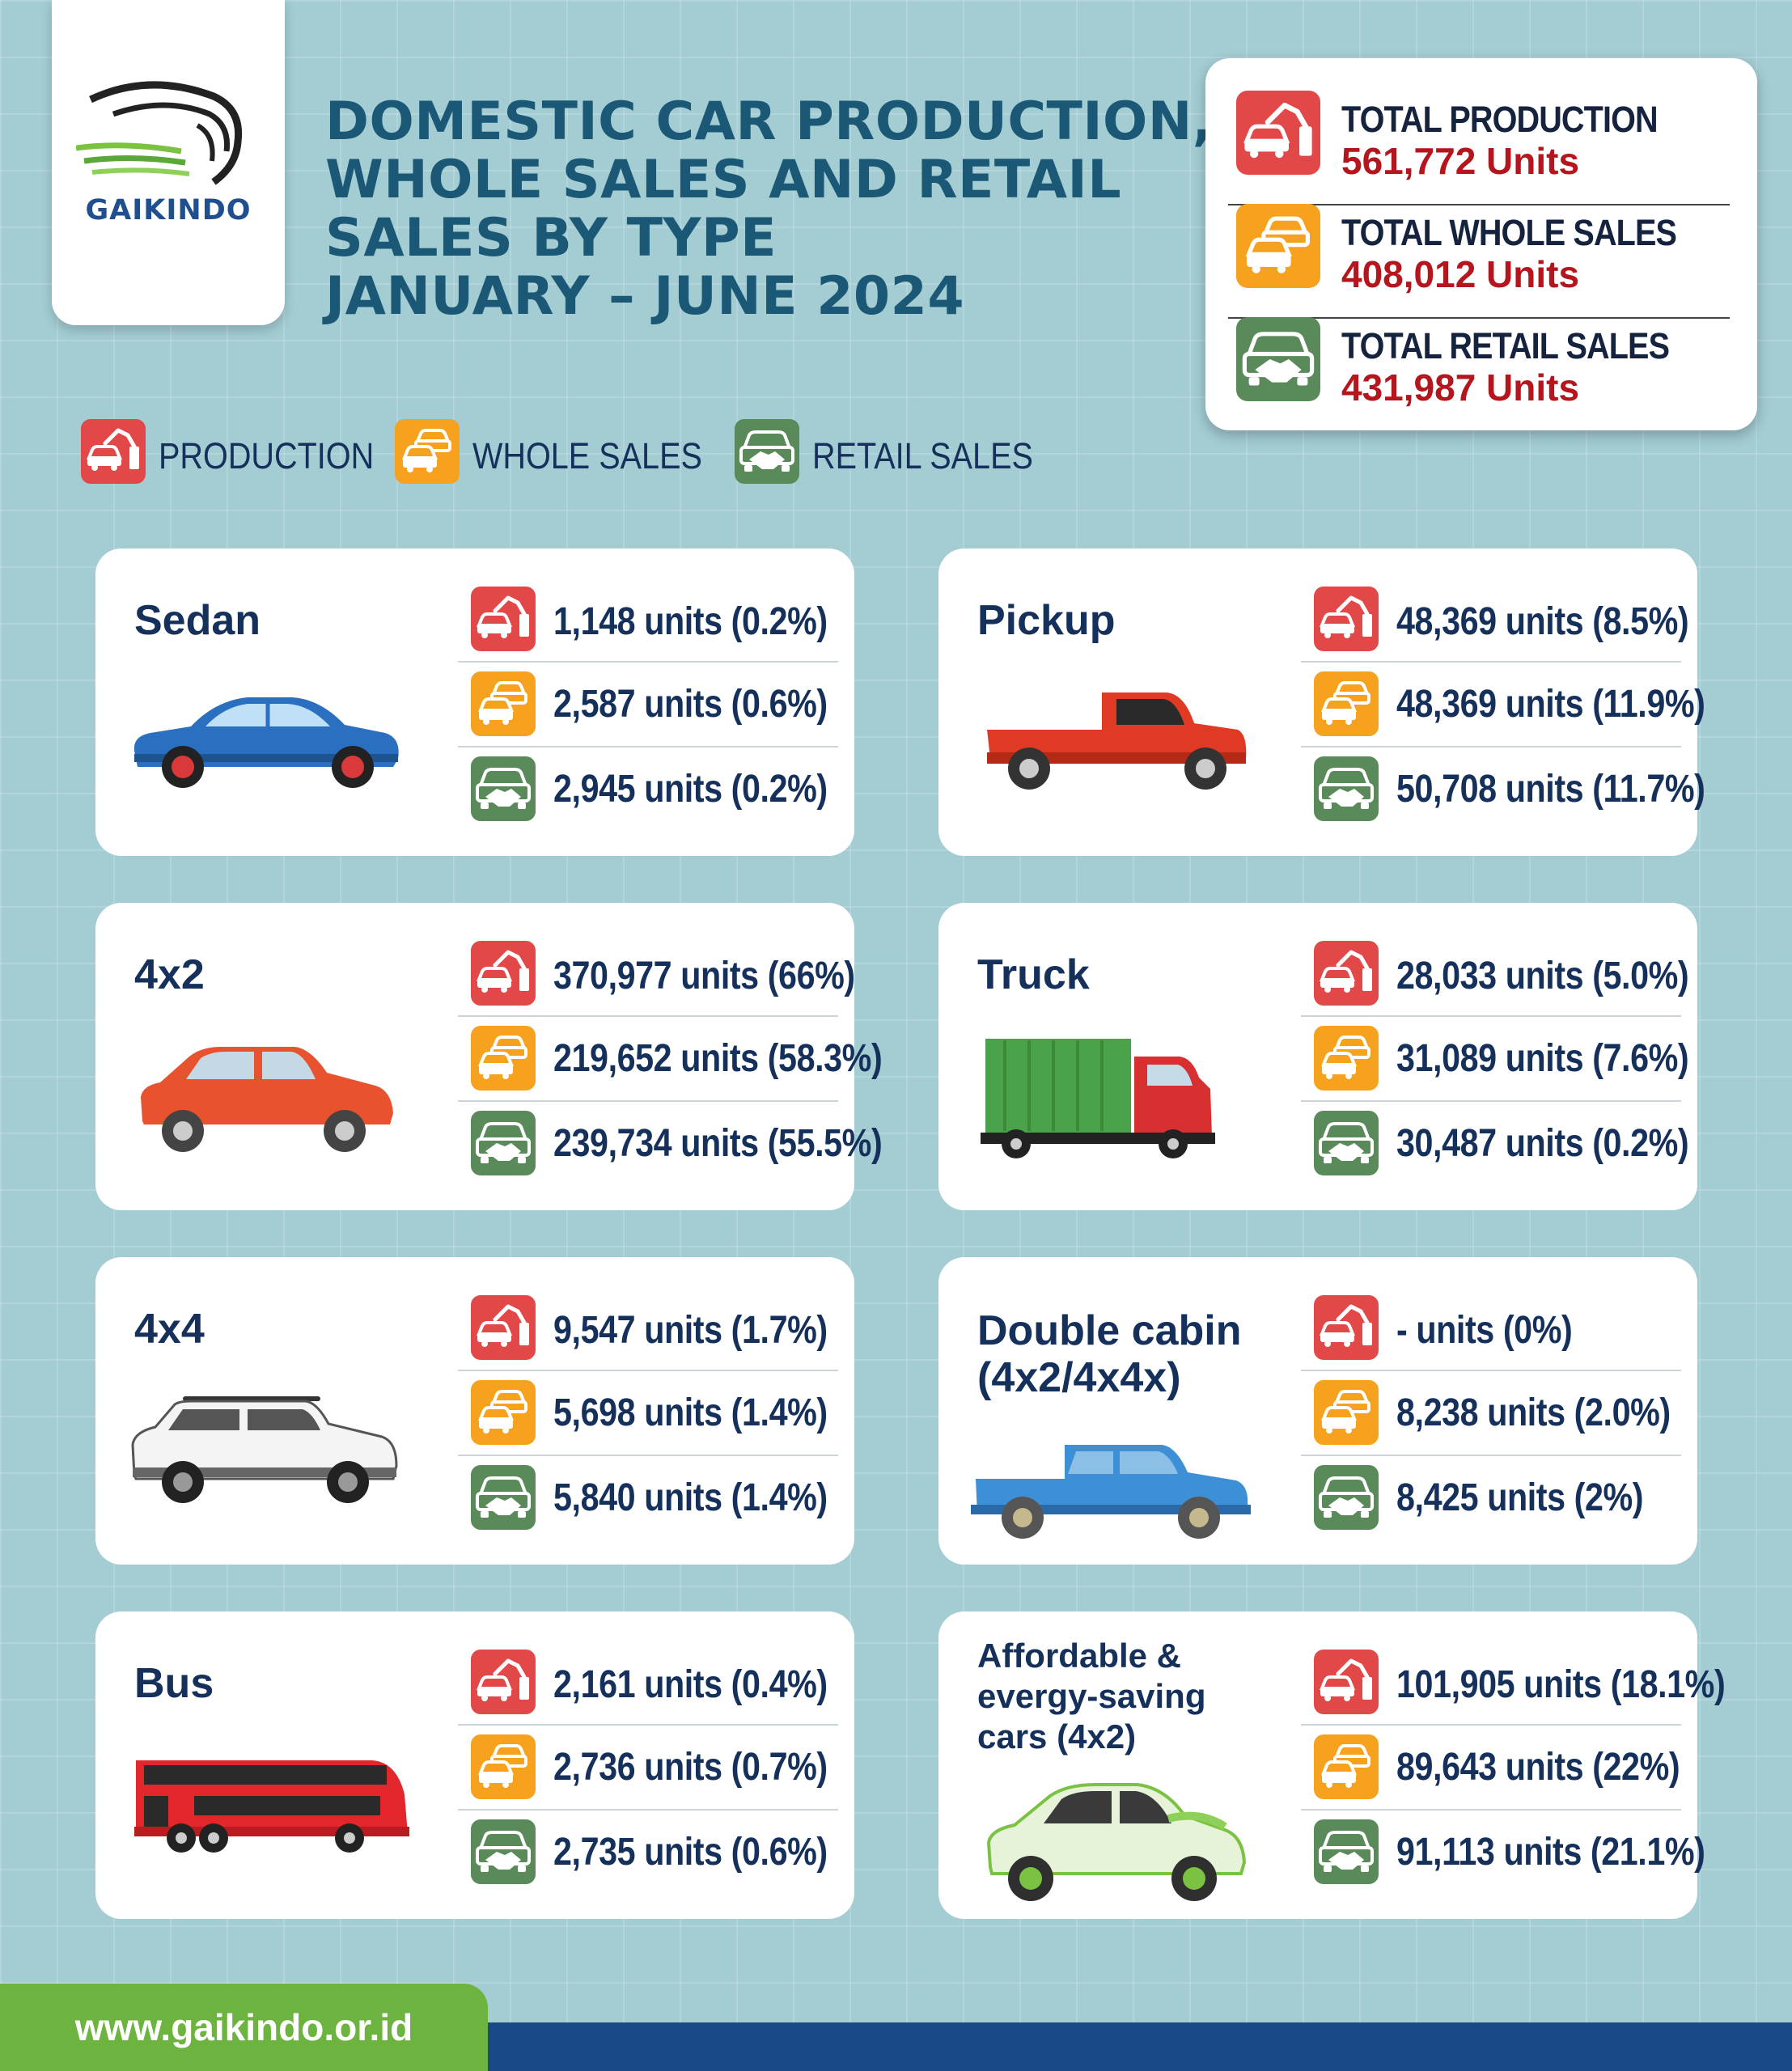 This screenshot has height=2071, width=1792. Describe the element at coordinates (271, 1806) in the screenshot. I see `bus-icon` at that location.